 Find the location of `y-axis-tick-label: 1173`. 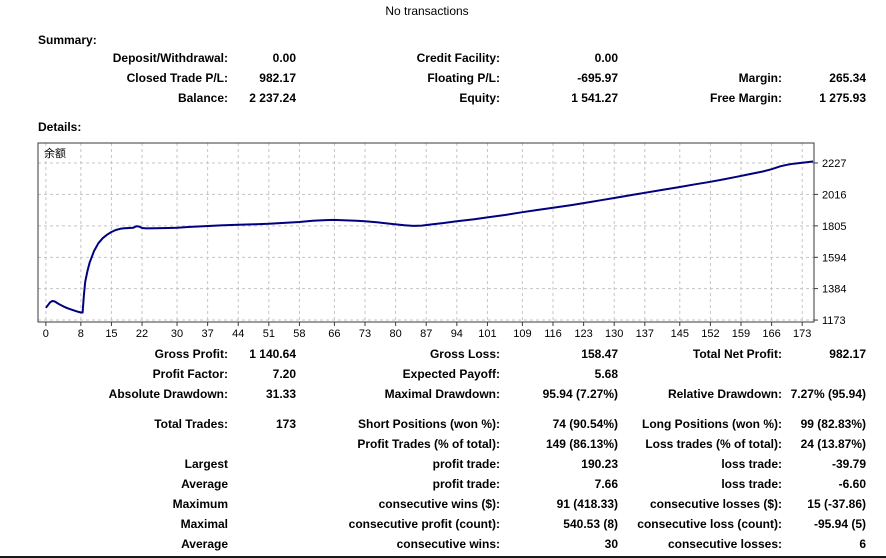

y-axis-tick-label: 1173 is located at coordinates (834, 321).